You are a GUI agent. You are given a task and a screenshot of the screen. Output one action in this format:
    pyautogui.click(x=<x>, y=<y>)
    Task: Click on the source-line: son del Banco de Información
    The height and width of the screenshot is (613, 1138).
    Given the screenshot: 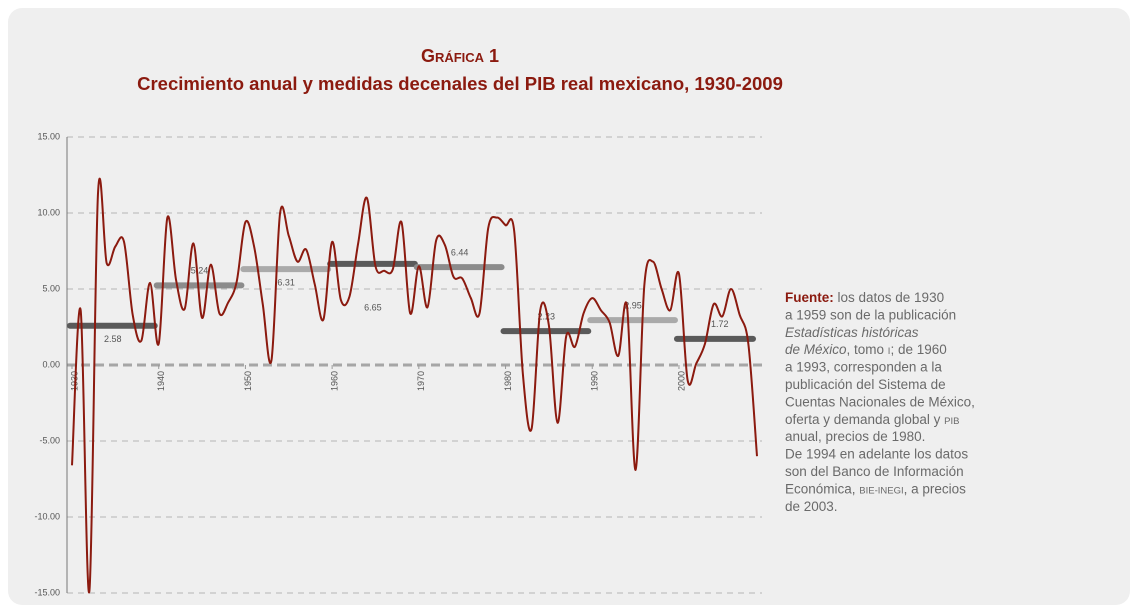 What is the action you would take?
    pyautogui.click(x=874, y=471)
    